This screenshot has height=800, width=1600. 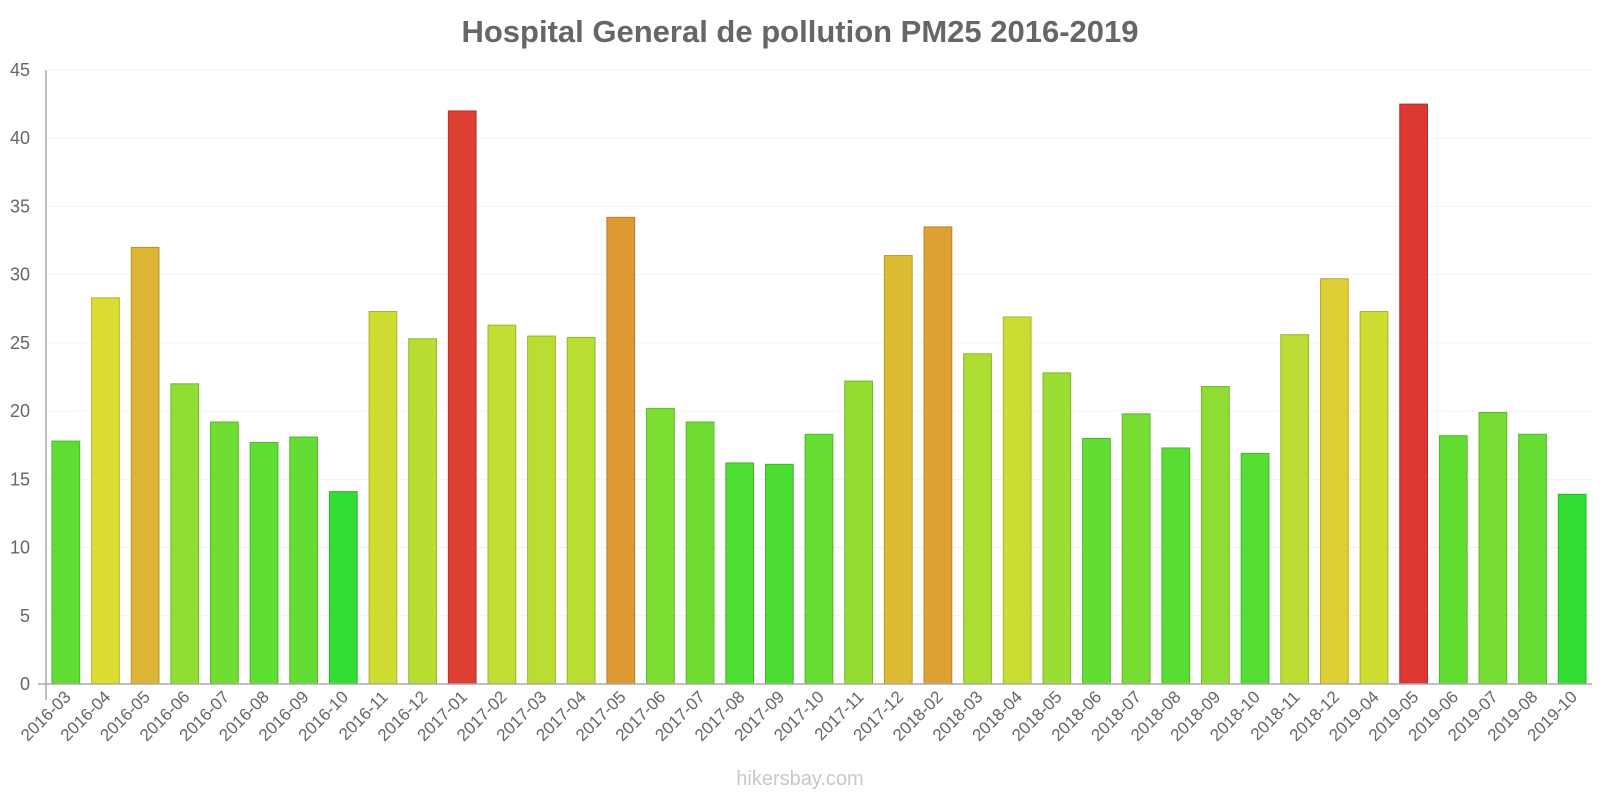 What do you see at coordinates (20, 138) in the screenshot?
I see `y-tick-label: 40` at bounding box center [20, 138].